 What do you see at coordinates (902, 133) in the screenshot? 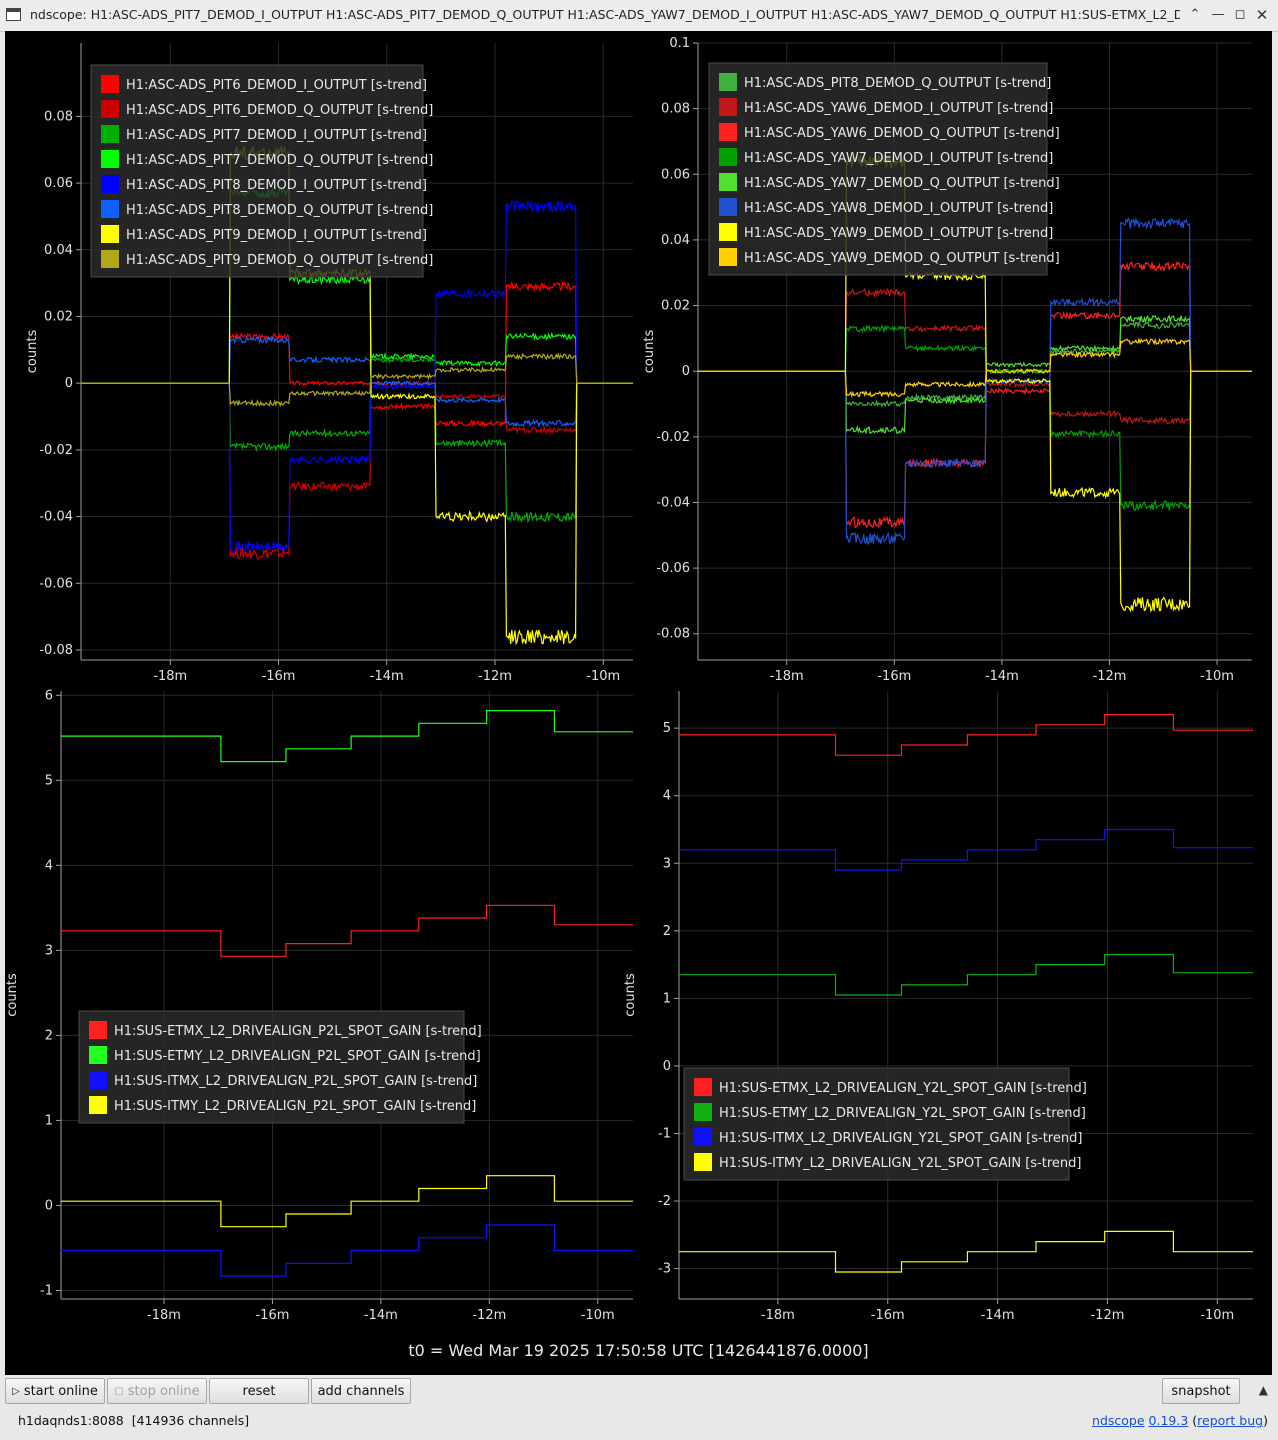
I see `legend-entry: H1:ASC-ADS_YAW6_DEMOD_Q_OUTPUT [s-trend]` at bounding box center [902, 133].